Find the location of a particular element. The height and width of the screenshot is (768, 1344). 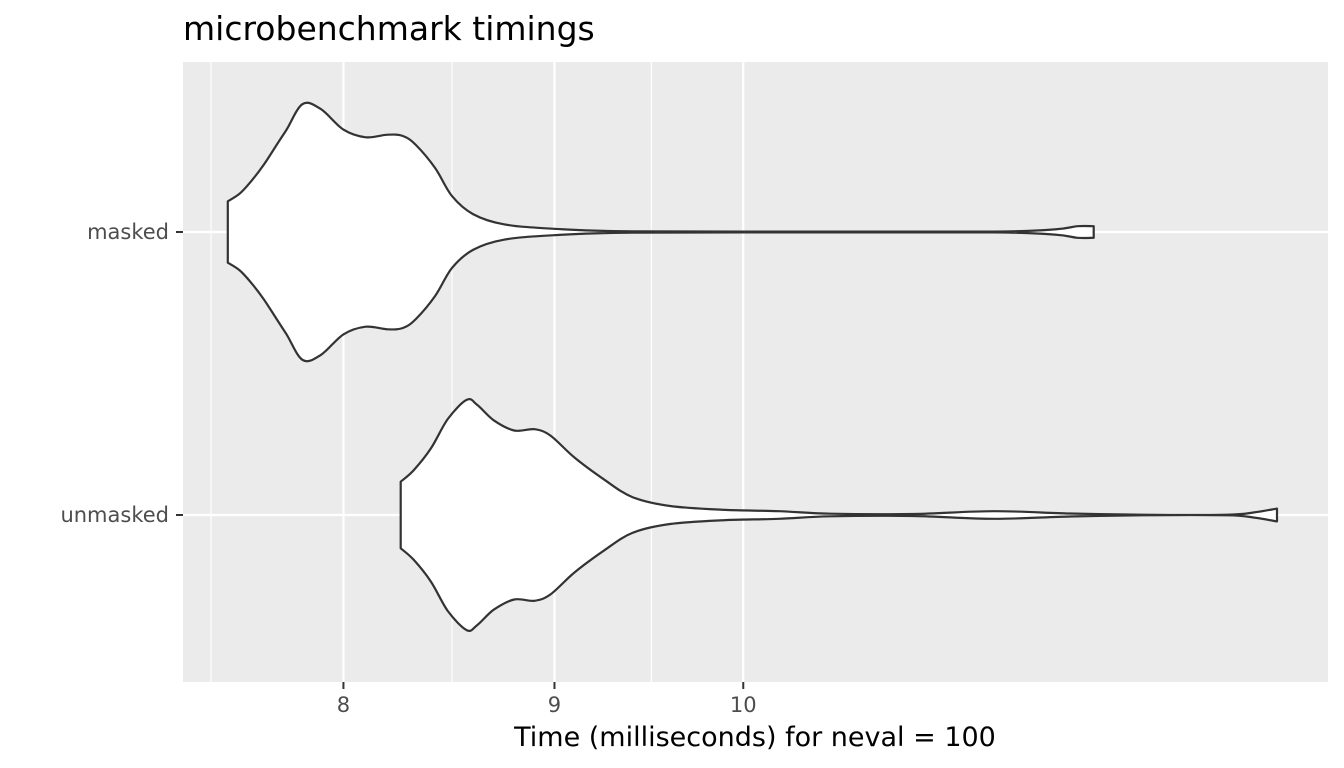

x-tick-label: 9 is located at coordinates (554, 705).